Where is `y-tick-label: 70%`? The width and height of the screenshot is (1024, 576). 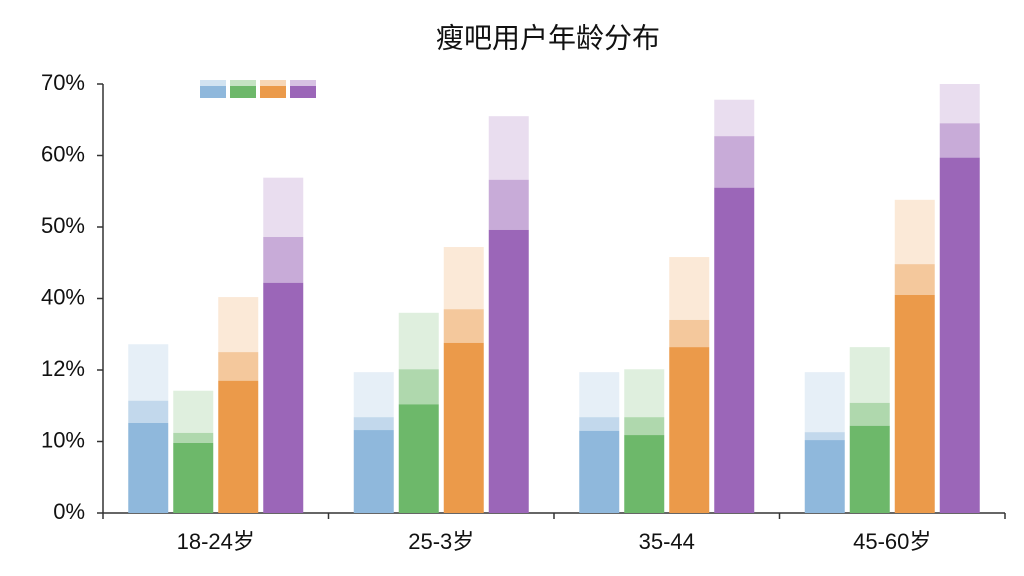 y-tick-label: 70% is located at coordinates (63, 82).